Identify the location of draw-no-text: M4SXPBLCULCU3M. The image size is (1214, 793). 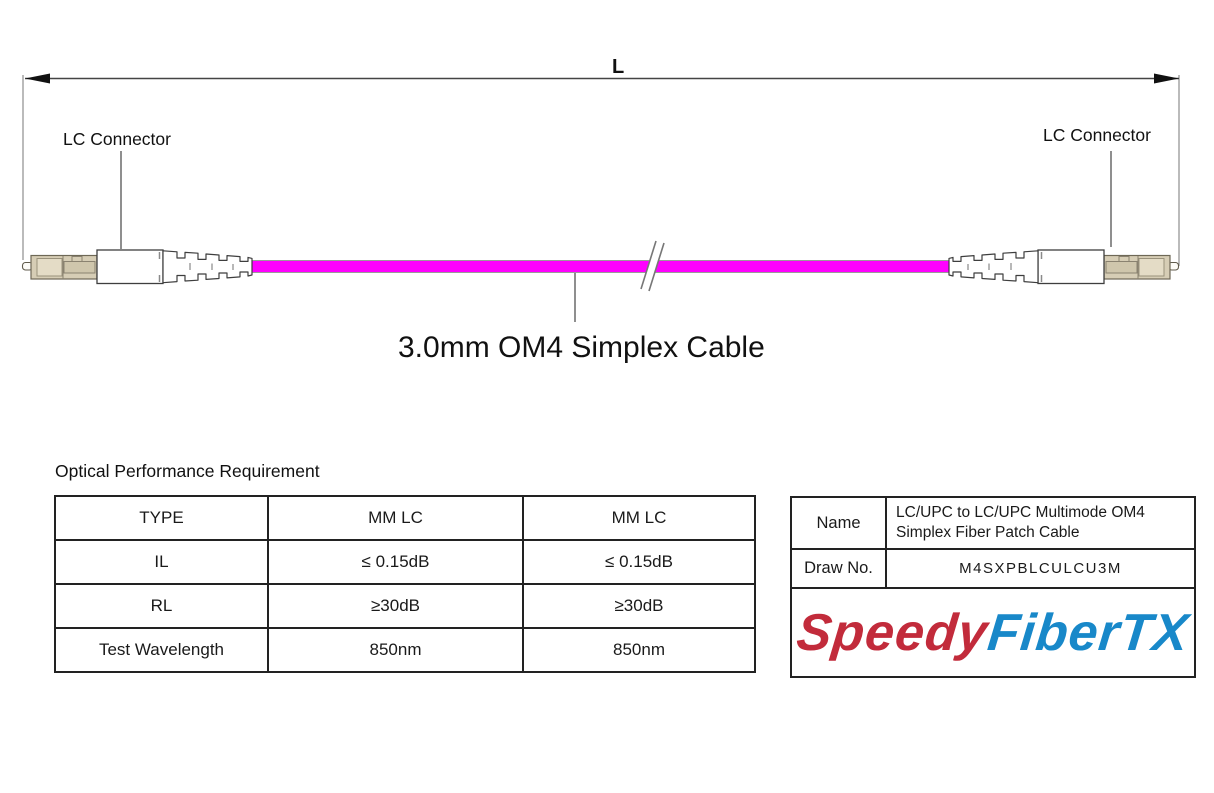
(1040, 568).